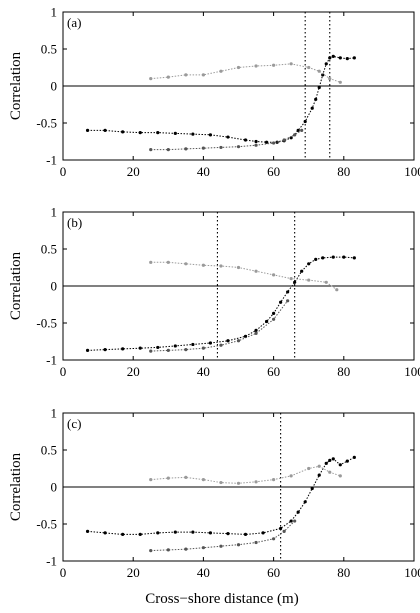 Image resolution: width=420 pixels, height=613 pixels. Describe the element at coordinates (54, 86) in the screenshot. I see `y-tick-label: 0` at that location.